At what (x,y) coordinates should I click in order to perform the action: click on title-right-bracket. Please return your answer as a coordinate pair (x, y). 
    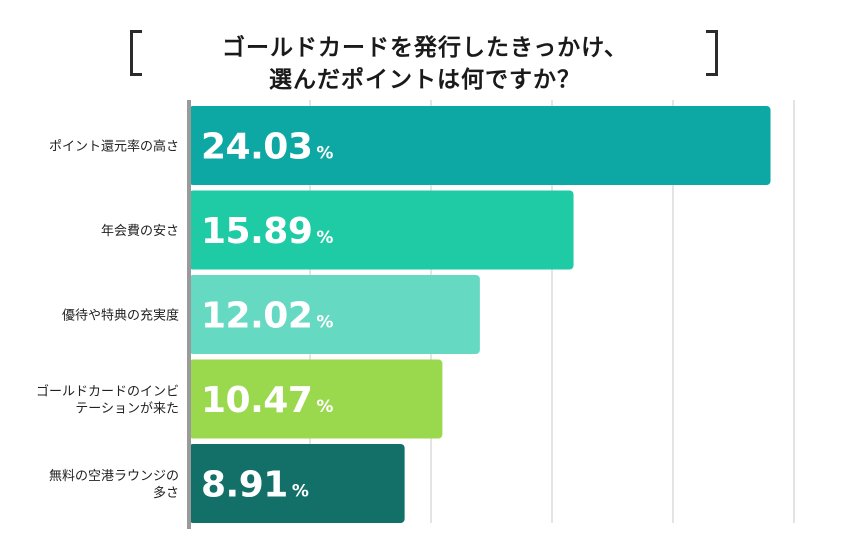
    Looking at the image, I should click on (712, 53).